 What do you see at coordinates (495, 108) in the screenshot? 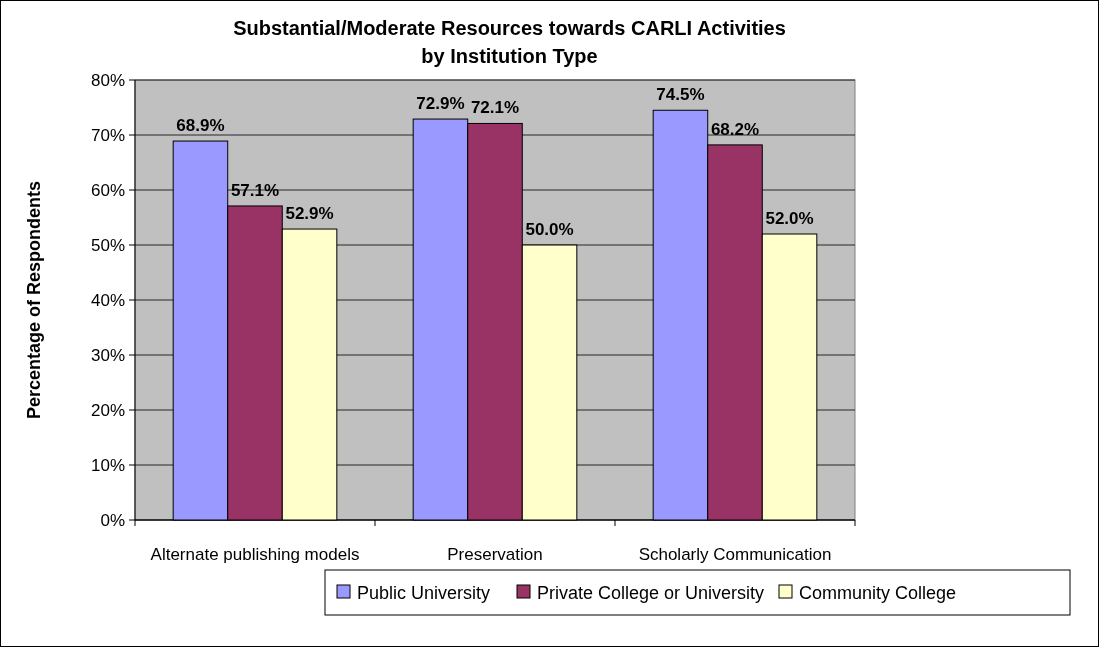
I see `data-label: 72.1%` at bounding box center [495, 108].